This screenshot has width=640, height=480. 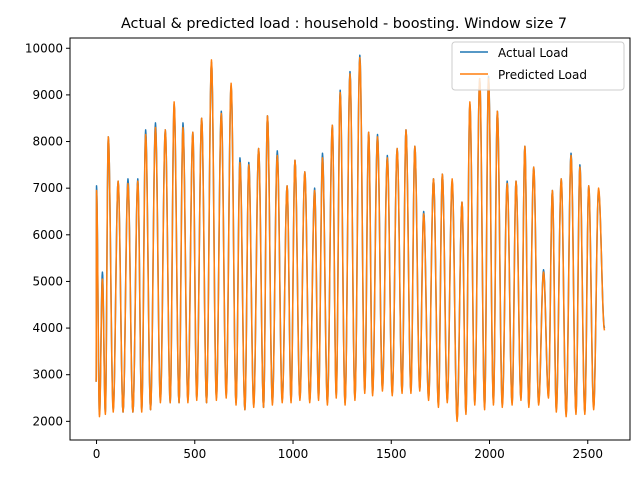 I want to click on x-tick-label: 1000, so click(x=293, y=454).